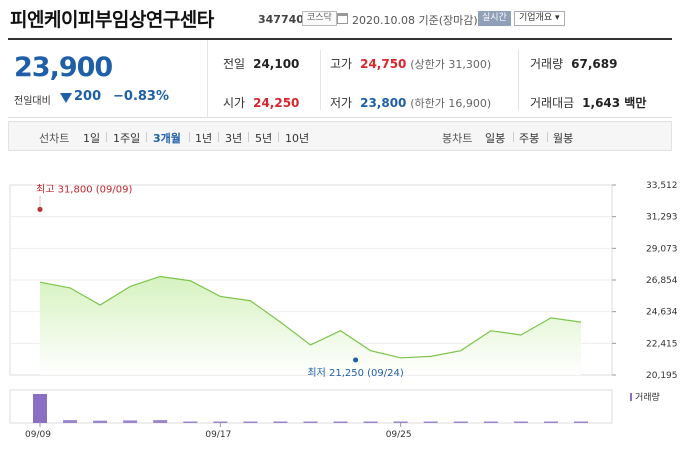 The width and height of the screenshot is (680, 454). I want to click on quote-date: 2020.10.08 기준(장마감), so click(415, 20).